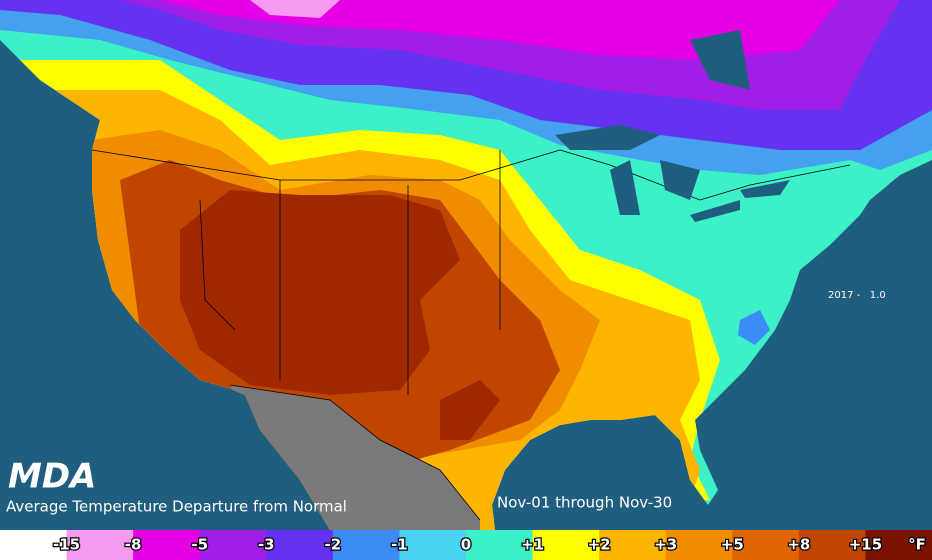  I want to click on great-lakes, so click(672, 126).